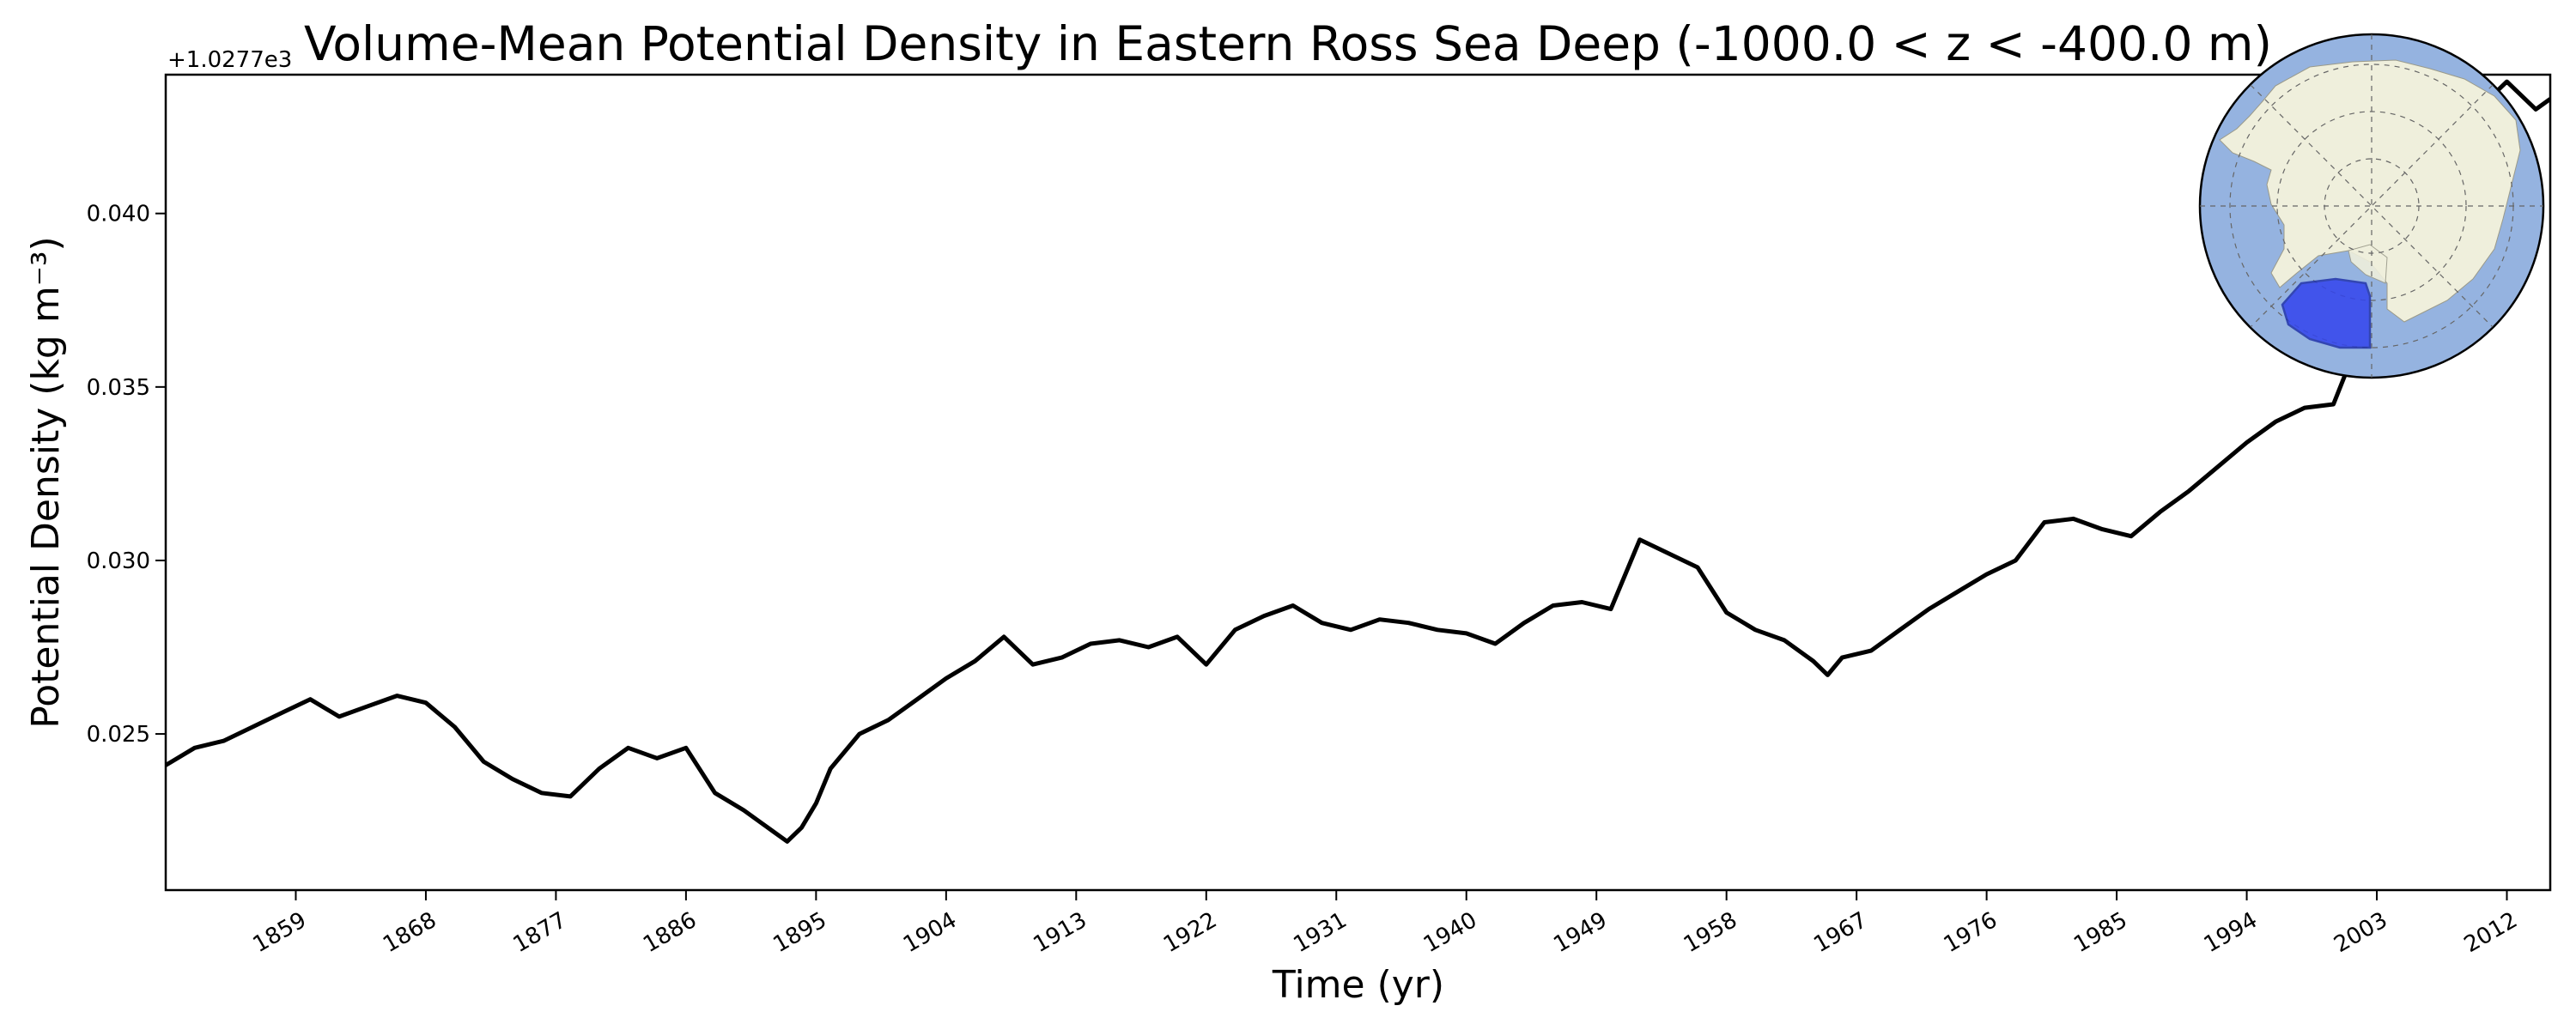 The image size is (2576, 1030). I want to click on x-tick-label: 1859, so click(280, 932).